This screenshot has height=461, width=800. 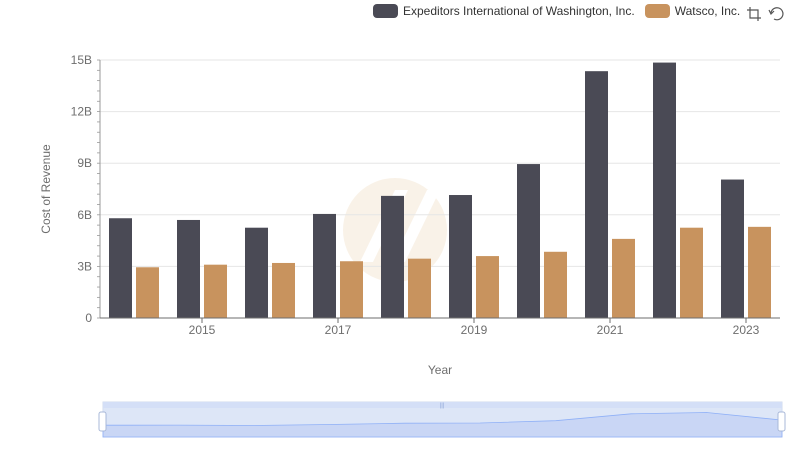 What do you see at coordinates (555, 284) in the screenshot?
I see `bar-watsco-2020` at bounding box center [555, 284].